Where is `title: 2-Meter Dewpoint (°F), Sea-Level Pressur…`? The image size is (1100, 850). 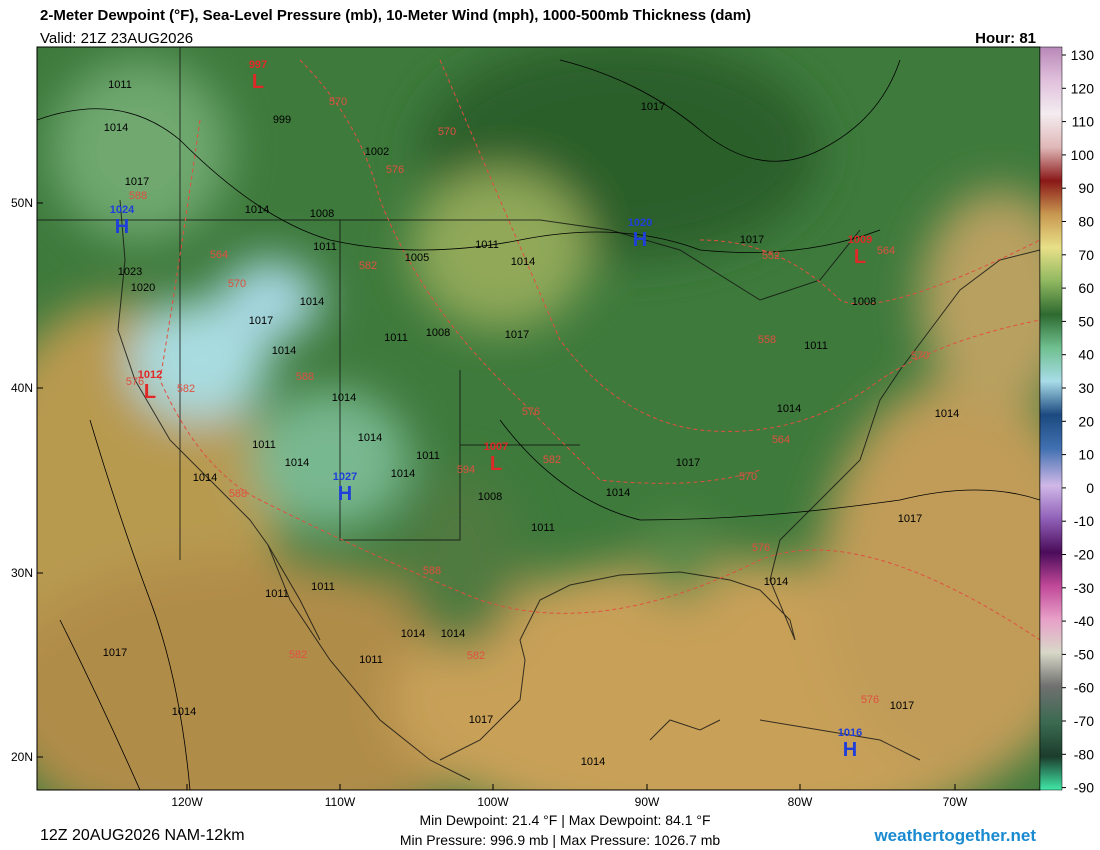
title: 2-Meter Dewpoint (°F), Sea-Level Pressur… is located at coordinates (395, 15).